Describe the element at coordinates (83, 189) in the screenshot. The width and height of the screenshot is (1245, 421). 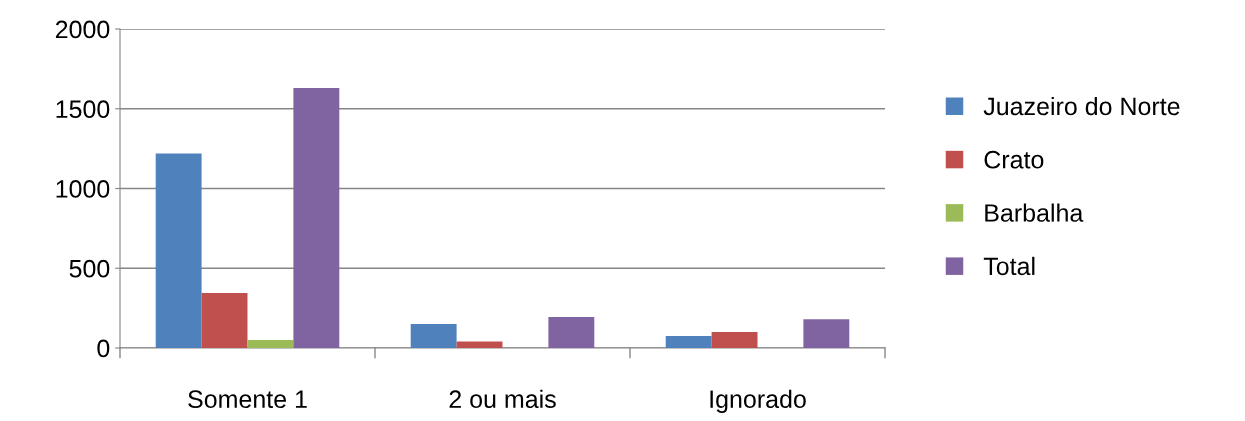
I see `y-tick-label: 1000` at that location.